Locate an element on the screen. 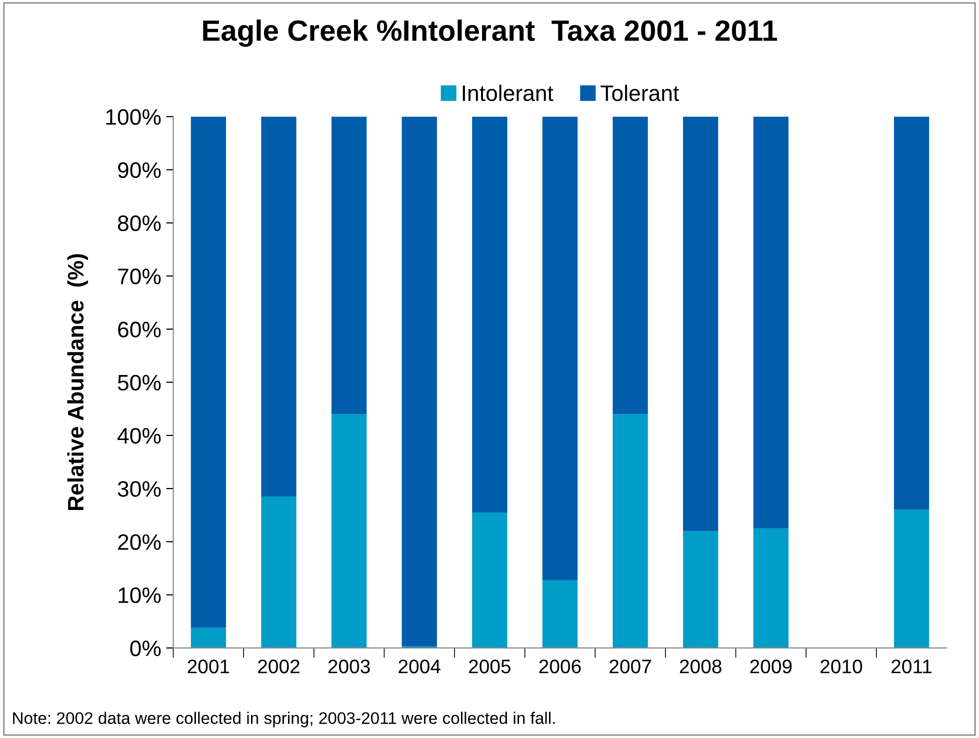  text: Note: 2002 data were collected in spring; 2003-2011 were collected in fall. is located at coordinates (284, 720).